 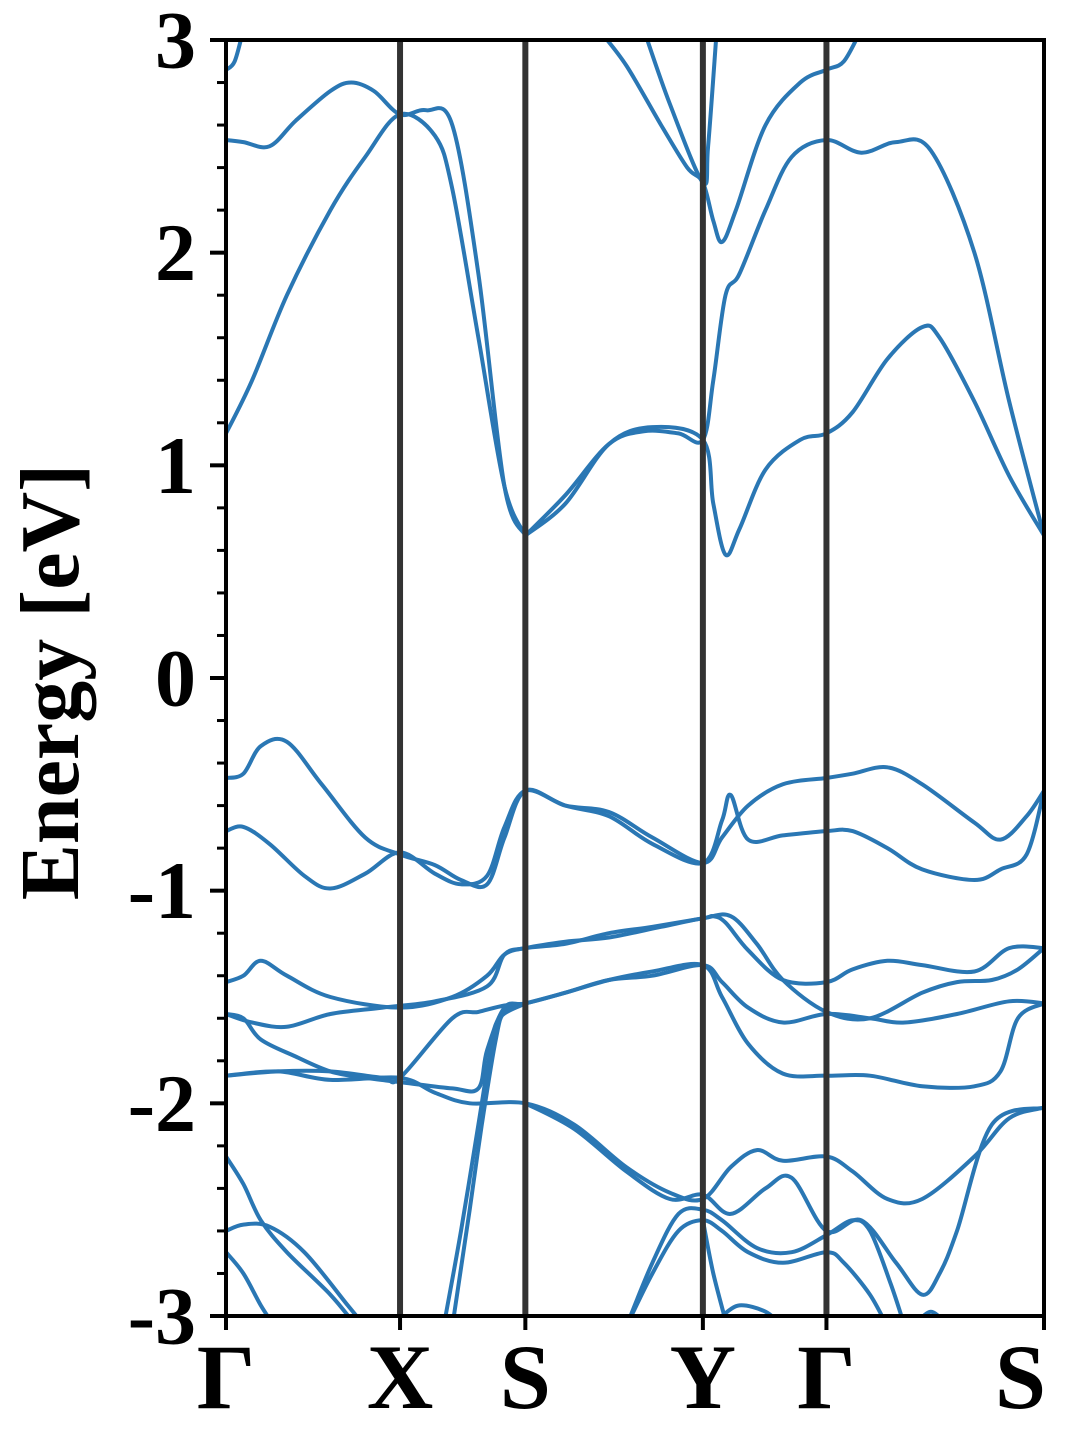 I want to click on x-tick-label: Y, so click(x=703, y=1377).